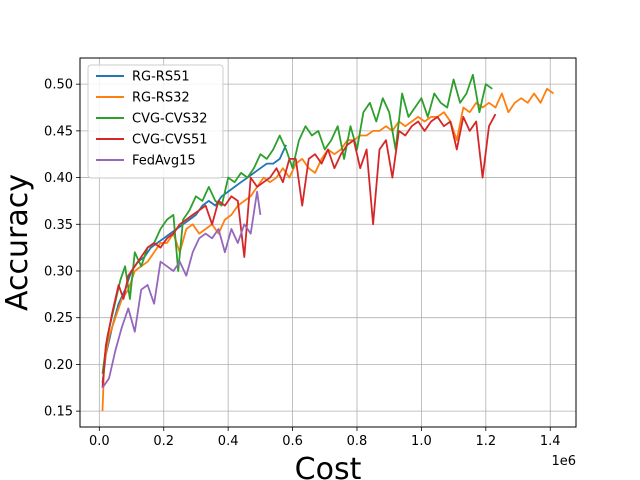 The width and height of the screenshot is (640, 480). What do you see at coordinates (357, 441) in the screenshot?
I see `x-tick-label: 0.8` at bounding box center [357, 441].